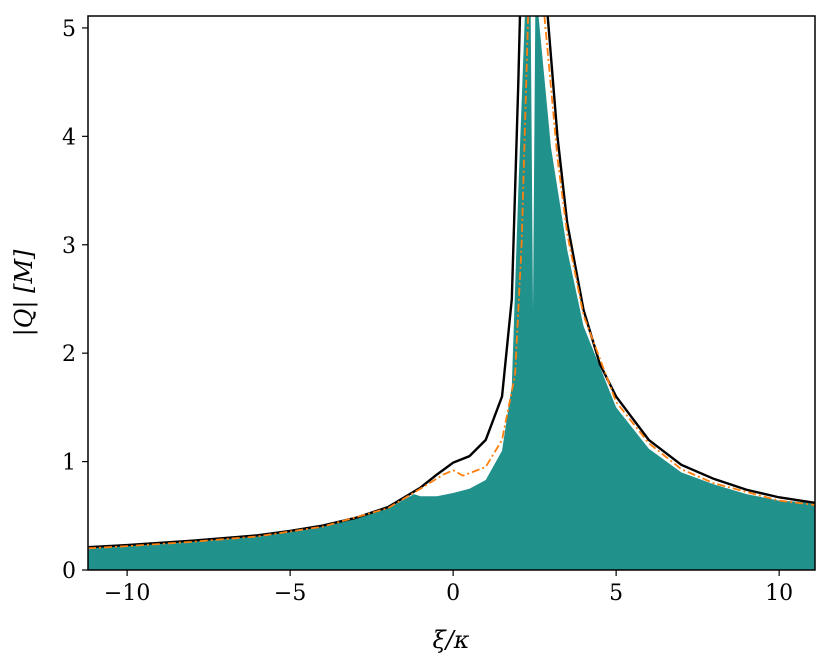  I want to click on y-tick-label: 4, so click(69, 137).